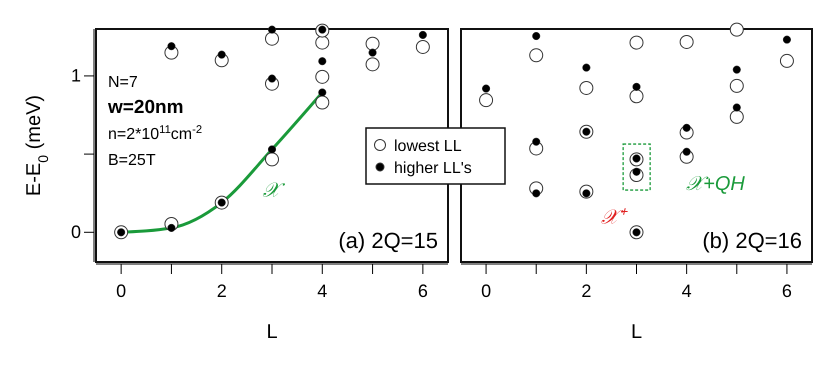  What do you see at coordinates (428, 146) in the screenshot?
I see `legend-label: lowest LL` at bounding box center [428, 146].